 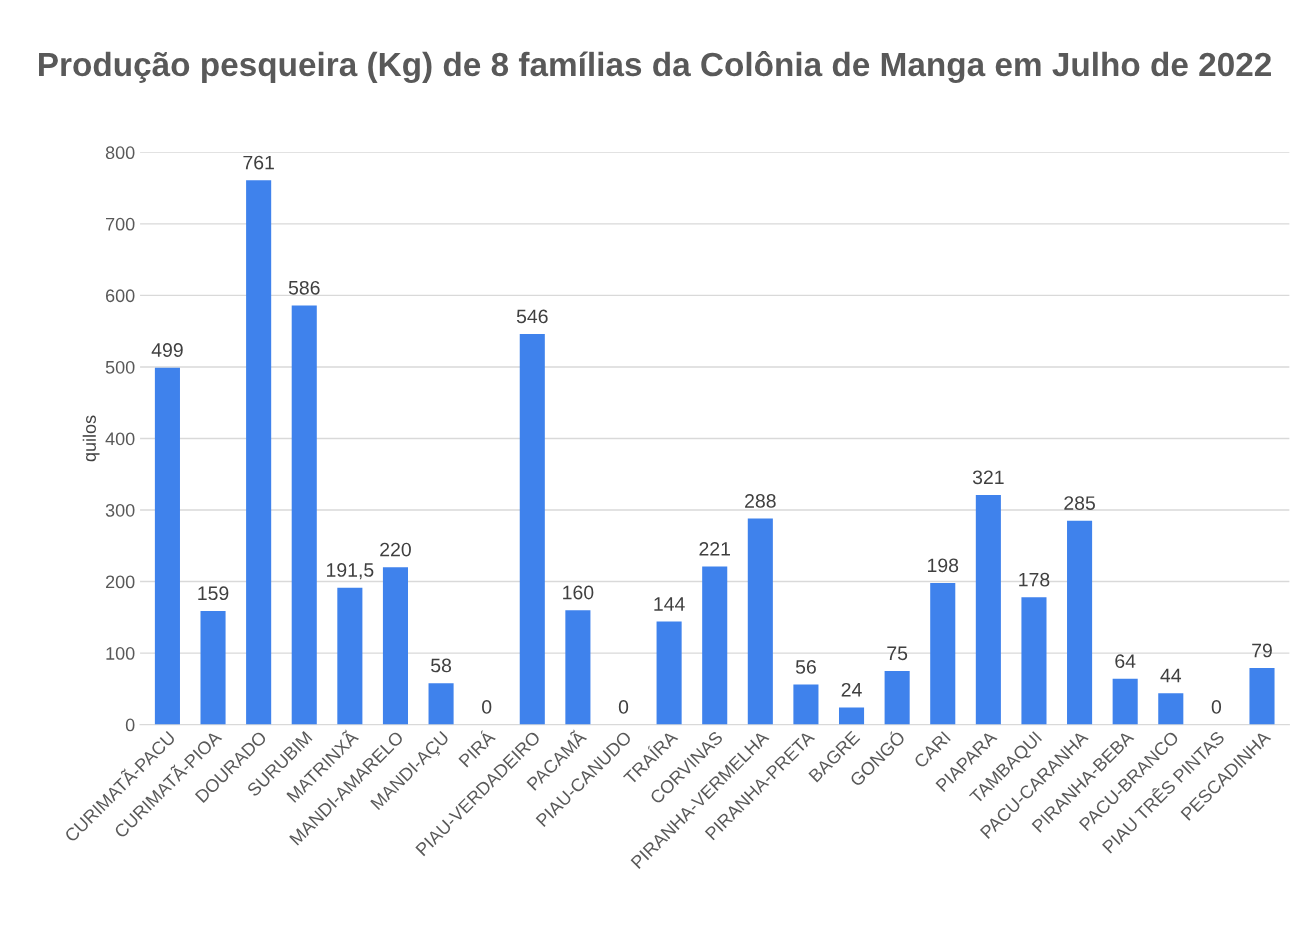 I want to click on data-label: 178, so click(x=1034, y=579).